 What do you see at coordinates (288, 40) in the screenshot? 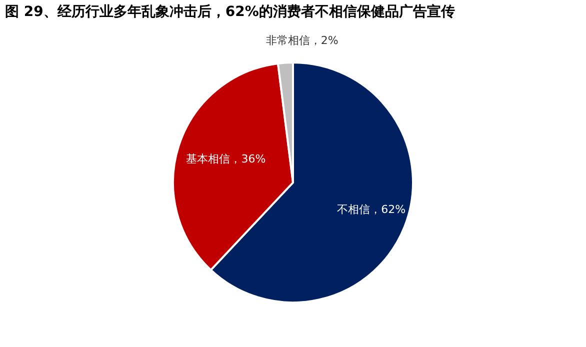
I see `slice-label: 非常相信` at bounding box center [288, 40].